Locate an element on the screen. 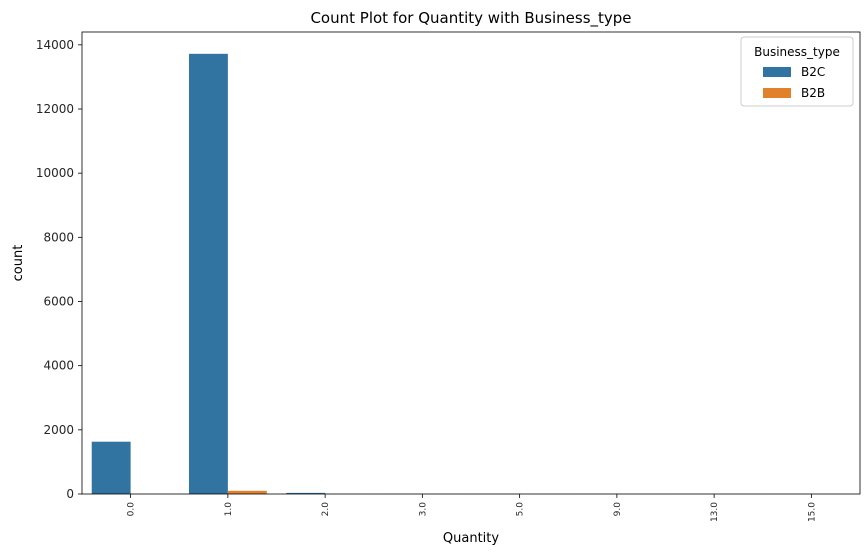  x-axis-label: Quantity is located at coordinates (471, 538).